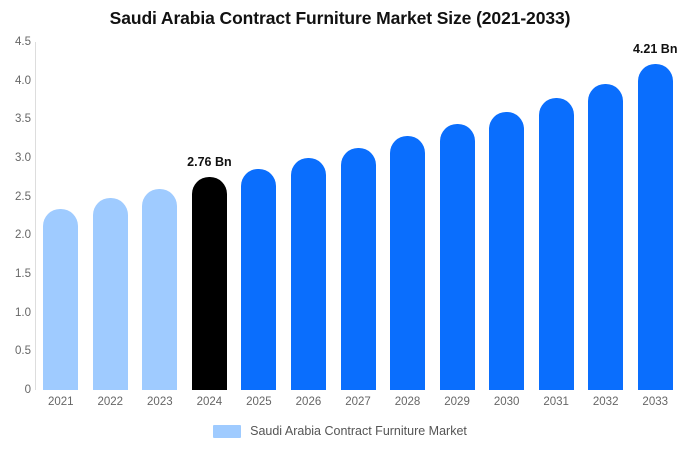  What do you see at coordinates (160, 289) in the screenshot?
I see `bar-2023` at bounding box center [160, 289].